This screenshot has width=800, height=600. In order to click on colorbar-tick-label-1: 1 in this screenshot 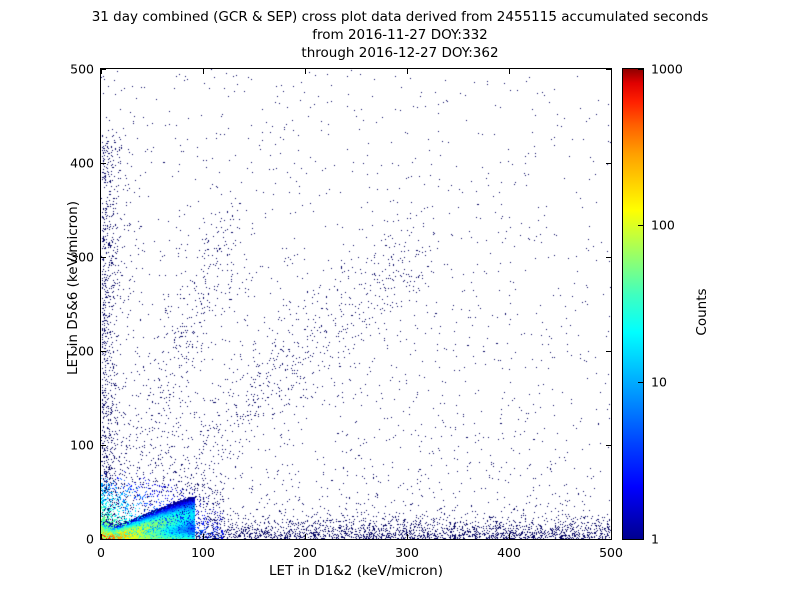, I will do `click(655, 539)`.